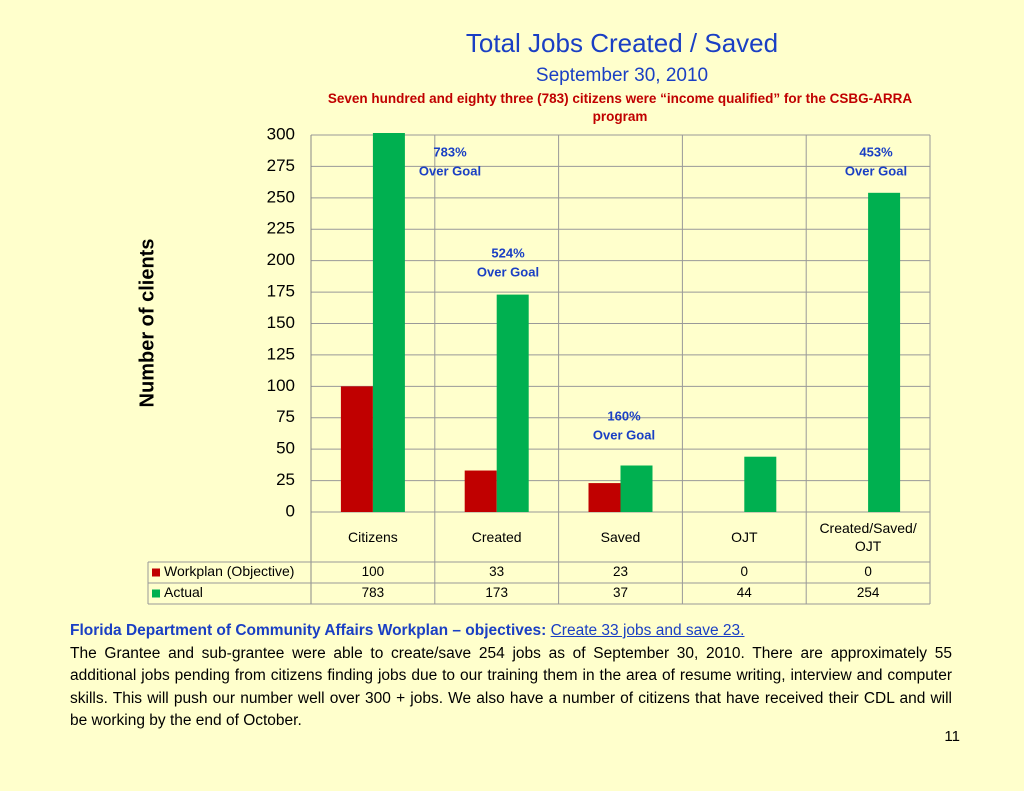 The height and width of the screenshot is (791, 1024). What do you see at coordinates (620, 592) in the screenshot?
I see `table-value: 37` at bounding box center [620, 592].